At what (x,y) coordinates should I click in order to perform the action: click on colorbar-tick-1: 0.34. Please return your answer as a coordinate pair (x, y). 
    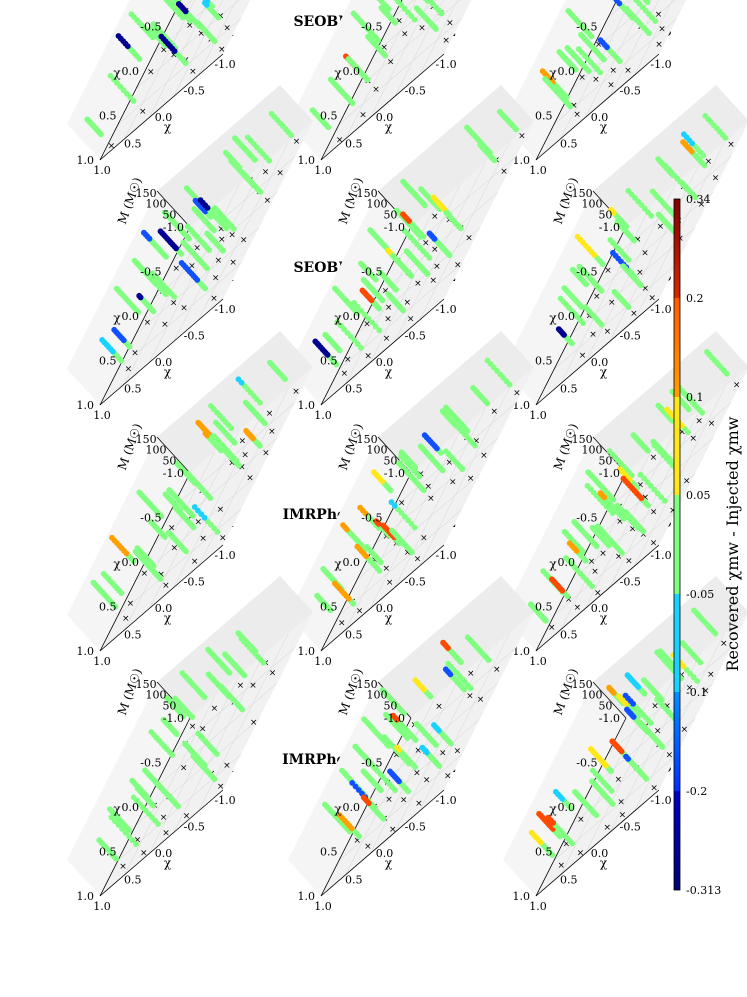
    Looking at the image, I should click on (698, 199).